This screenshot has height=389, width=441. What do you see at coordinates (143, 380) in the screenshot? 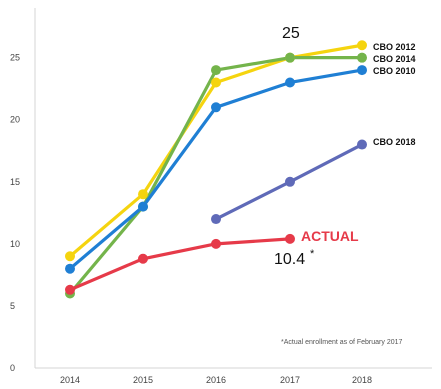
I see `x-tick-label: 2015` at bounding box center [143, 380].